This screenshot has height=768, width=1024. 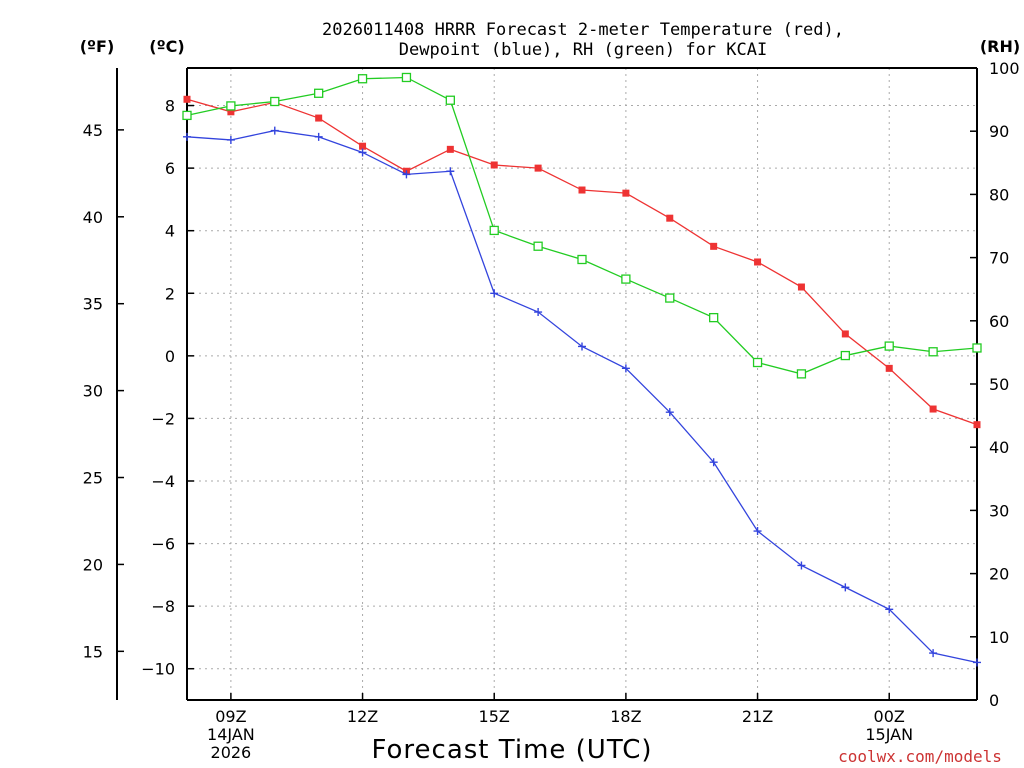 What do you see at coordinates (920, 756) in the screenshot?
I see `credit-text: coolwx.com/models` at bounding box center [920, 756].